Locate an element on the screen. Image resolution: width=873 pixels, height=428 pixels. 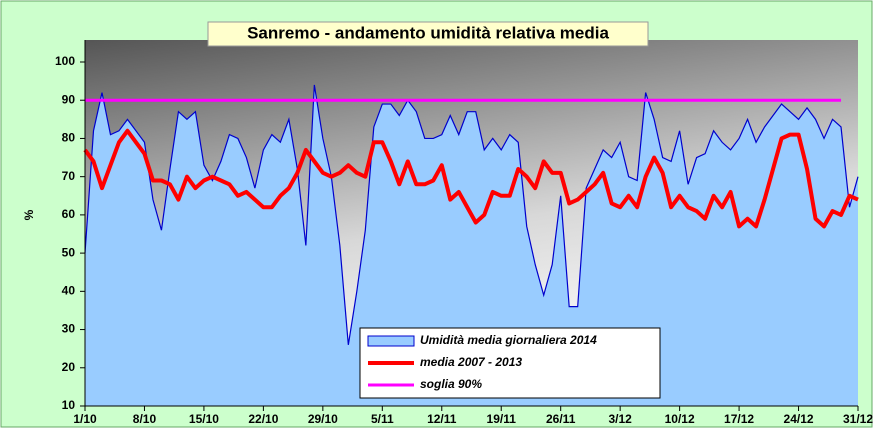
y-tick-label: 60 is located at coordinates (69, 214).